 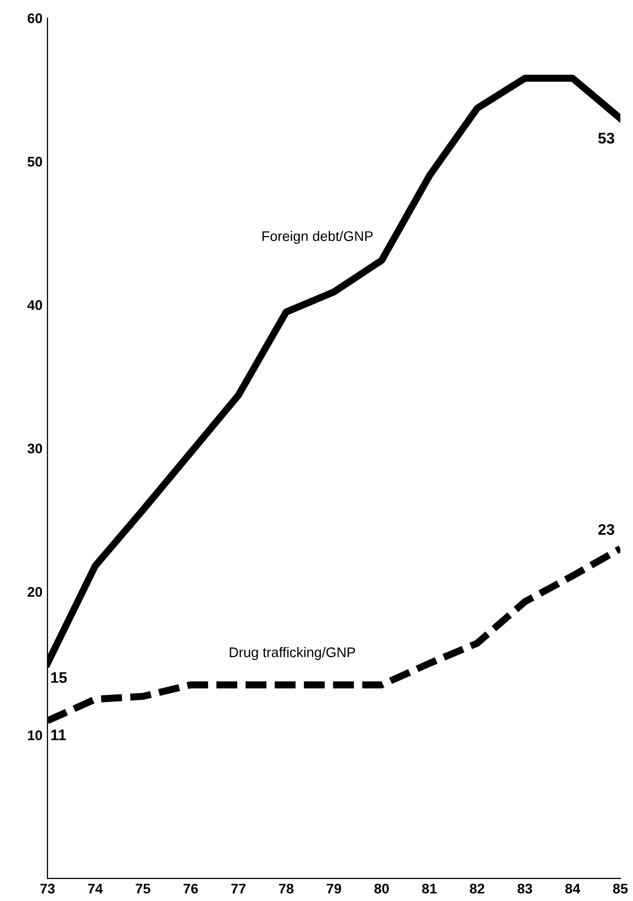 I want to click on data-label: 11, so click(x=58, y=735).